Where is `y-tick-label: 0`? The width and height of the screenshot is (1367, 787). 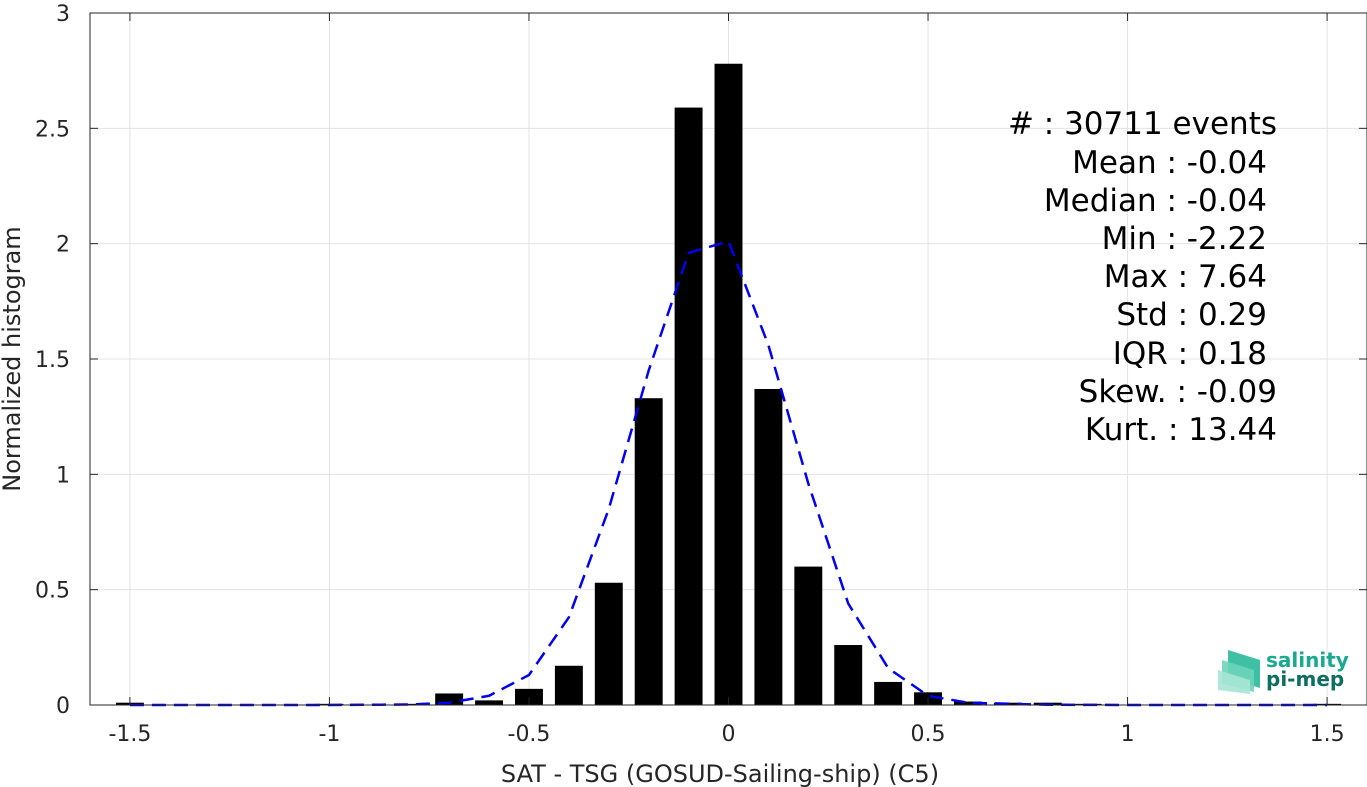 y-tick-label: 0 is located at coordinates (63, 706).